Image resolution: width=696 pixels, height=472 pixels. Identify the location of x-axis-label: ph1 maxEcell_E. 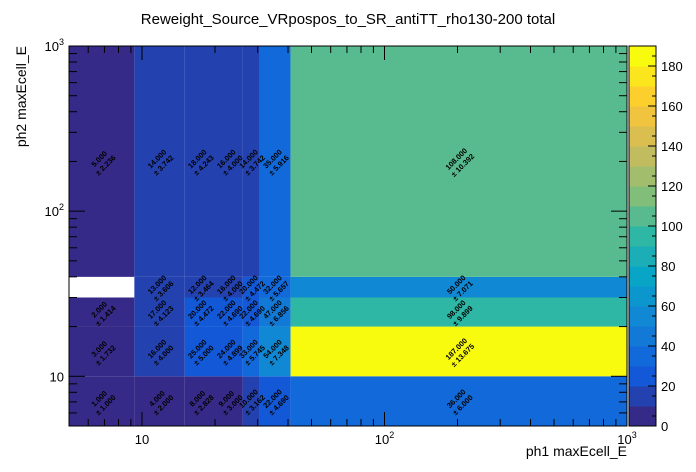
(576, 451).